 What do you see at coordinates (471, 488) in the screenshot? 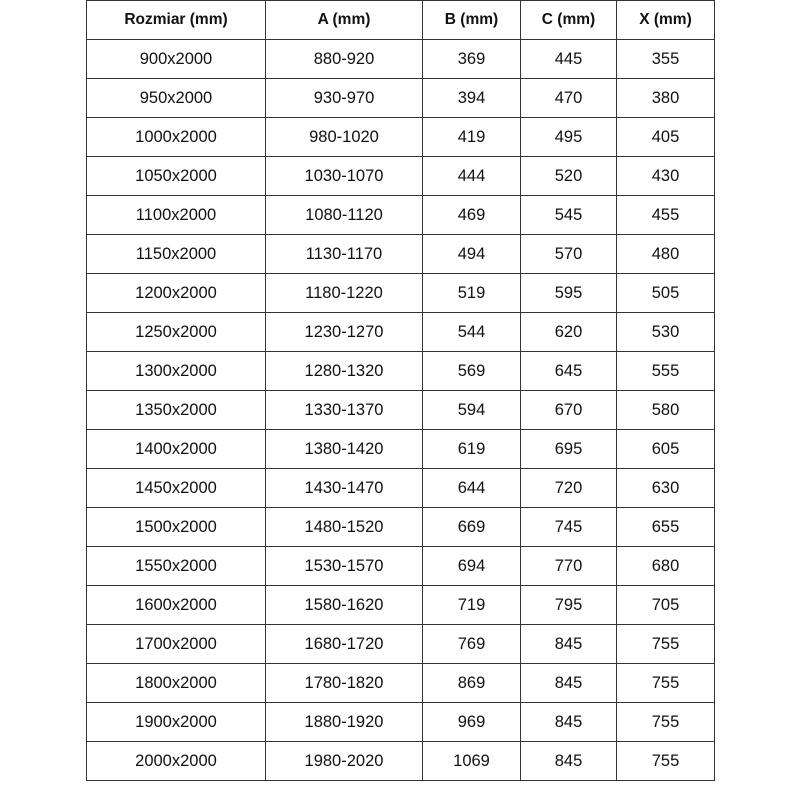
I see `cell-b: 644` at bounding box center [471, 488].